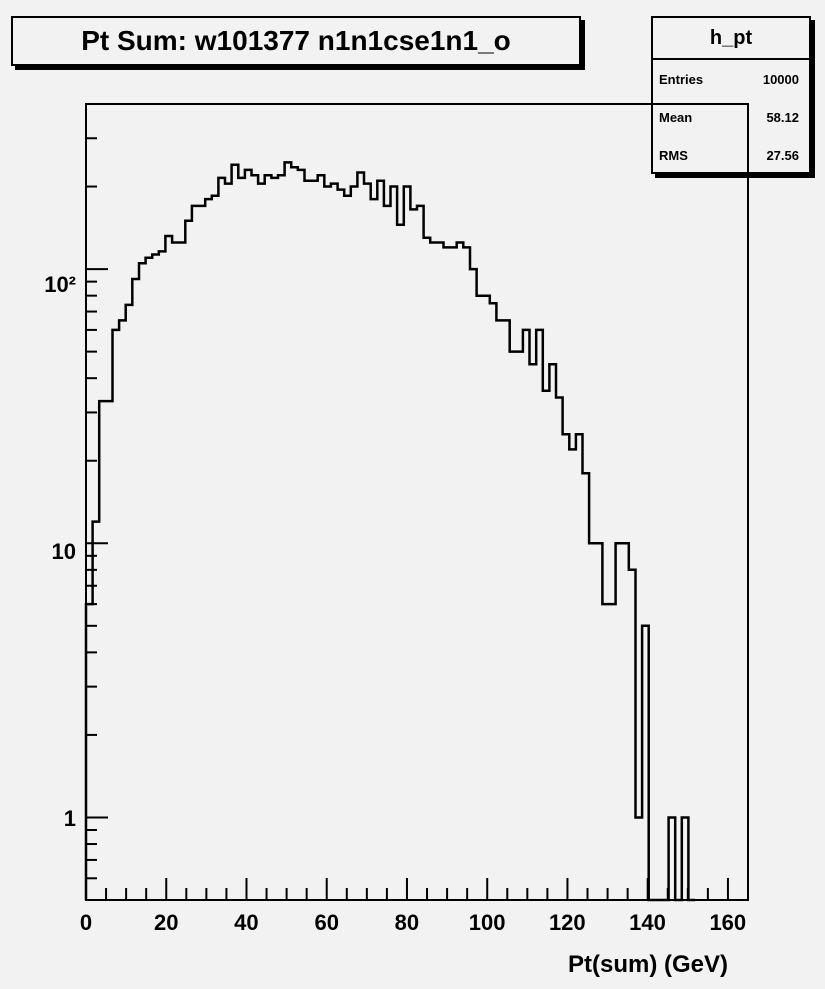 The image size is (825, 989). I want to click on chart-title: Pt Sum: w101377 n1n1cse1n1_o, so click(296, 40).